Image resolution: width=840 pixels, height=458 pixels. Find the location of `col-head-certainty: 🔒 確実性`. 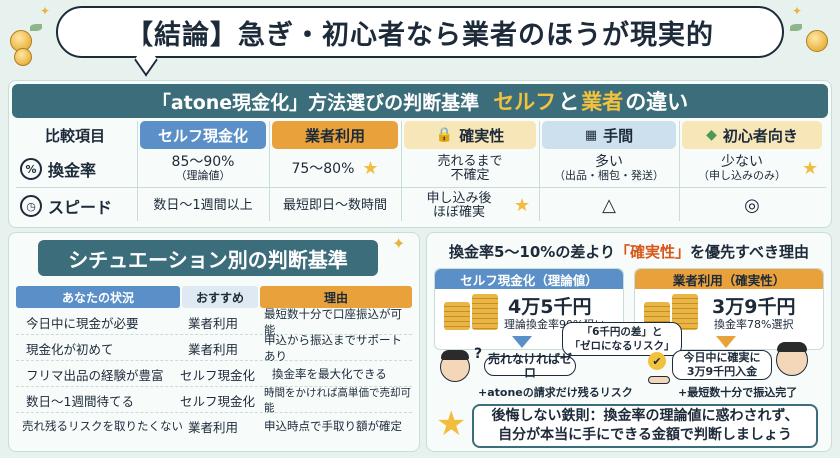

col-head-certainty: 🔒 確実性 is located at coordinates (470, 135).